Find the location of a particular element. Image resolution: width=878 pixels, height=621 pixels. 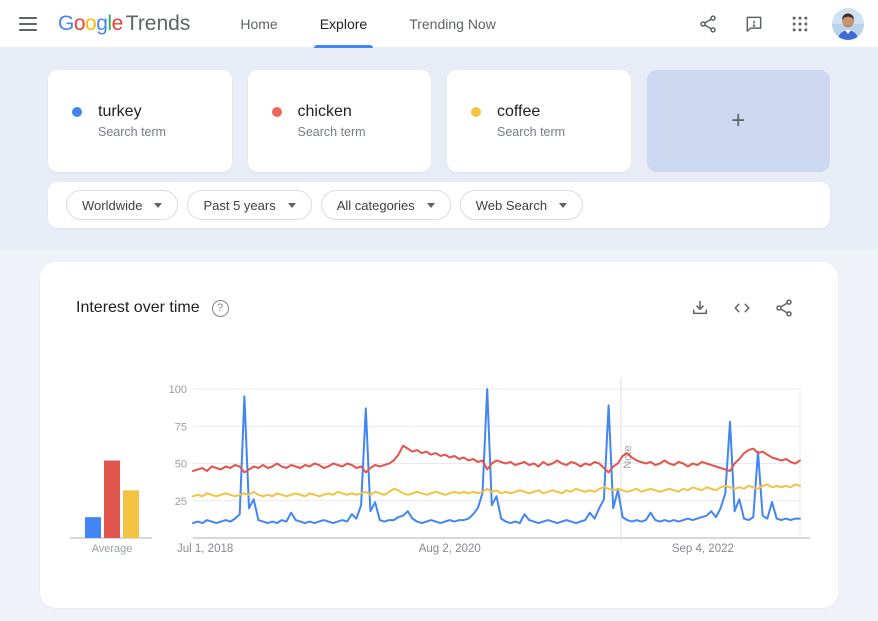

chart-actions is located at coordinates (742, 308).